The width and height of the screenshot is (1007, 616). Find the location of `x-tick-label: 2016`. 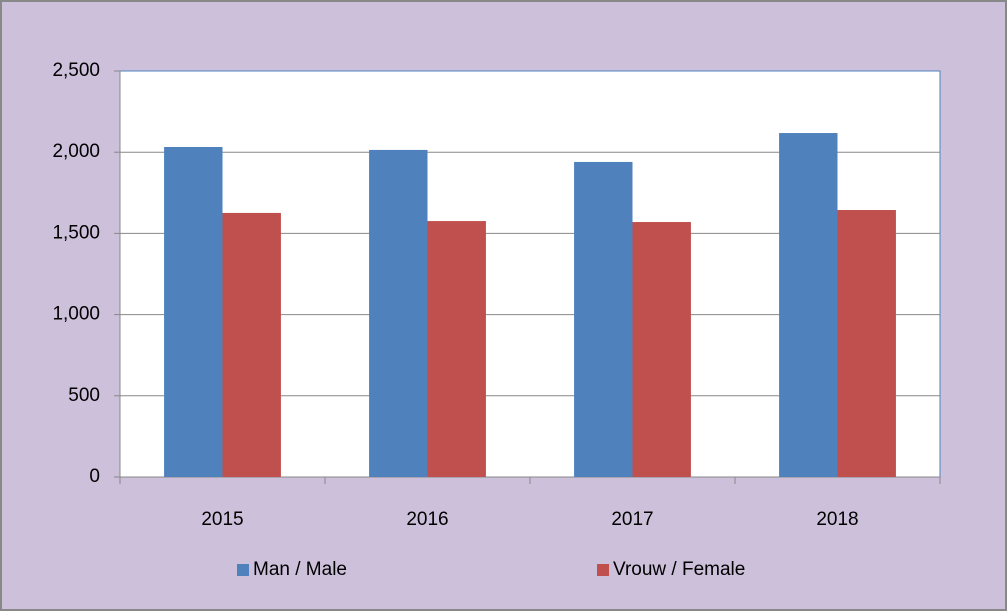

x-tick-label: 2016 is located at coordinates (427, 519).